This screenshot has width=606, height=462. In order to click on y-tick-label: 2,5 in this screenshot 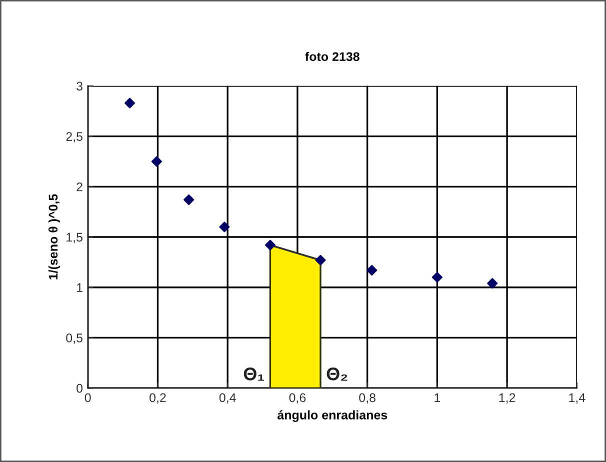, I will do `click(74, 137)`.